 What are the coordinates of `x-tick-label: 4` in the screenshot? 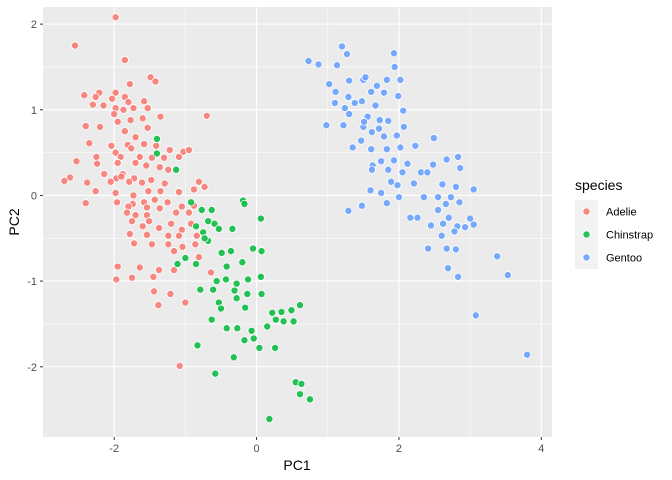 It's located at (541, 449).